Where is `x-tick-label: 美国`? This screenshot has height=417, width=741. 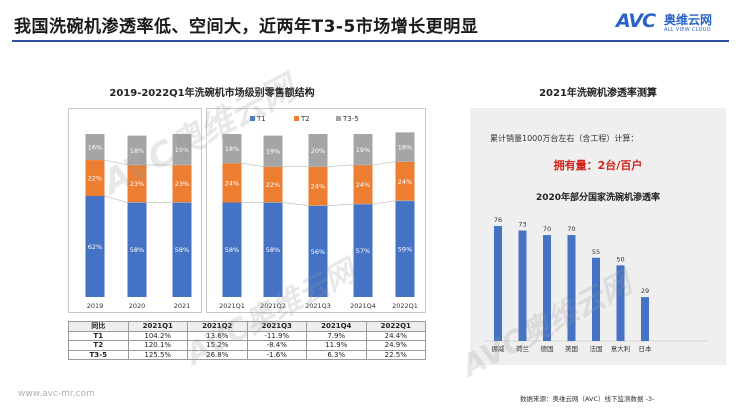
x-tick-label: 美国 is located at coordinates (571, 348).